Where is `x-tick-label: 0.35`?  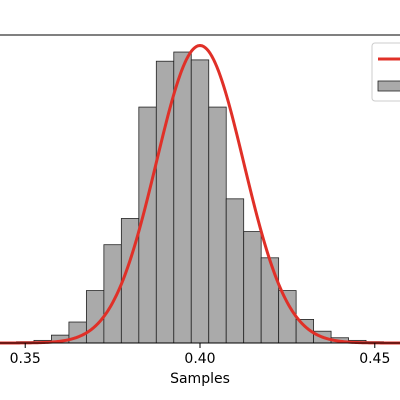
x-tick-label: 0.35 is located at coordinates (25, 359).